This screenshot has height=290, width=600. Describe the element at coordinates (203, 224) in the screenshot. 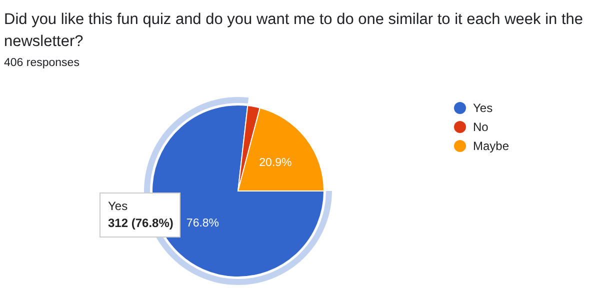

I see `data-label: 76.8%` at that location.